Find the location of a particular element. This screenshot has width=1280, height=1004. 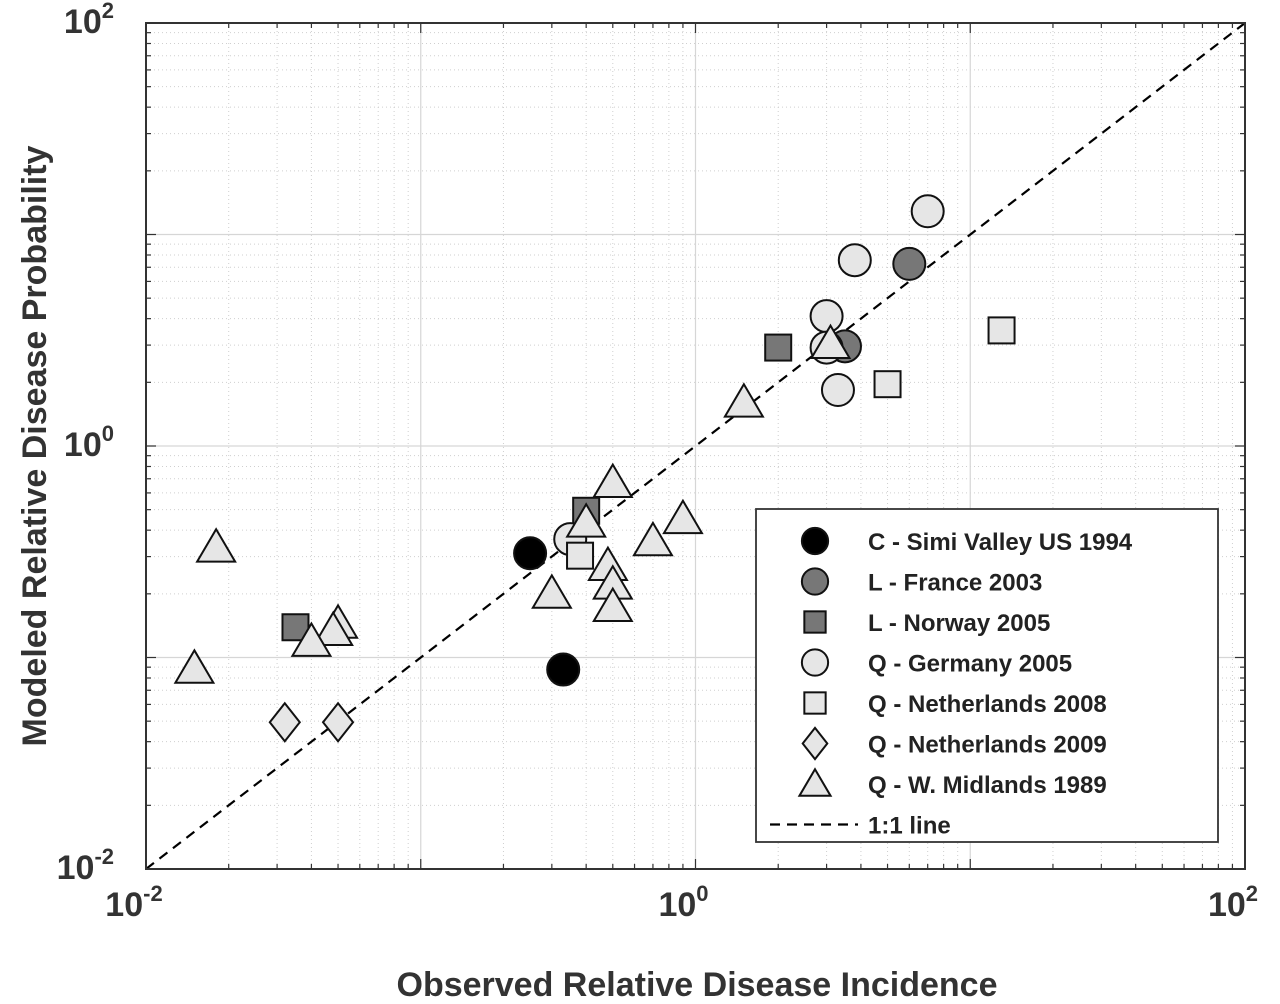

legend-label: L - Norway 2005 is located at coordinates (959, 623).